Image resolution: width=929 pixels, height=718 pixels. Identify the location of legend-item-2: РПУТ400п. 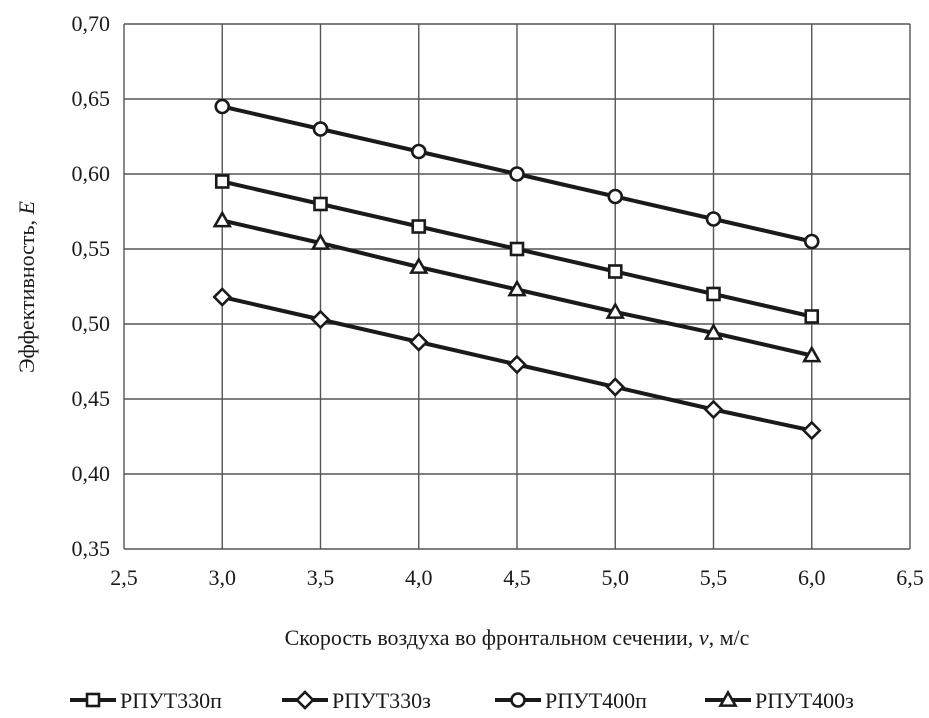
(571, 700).